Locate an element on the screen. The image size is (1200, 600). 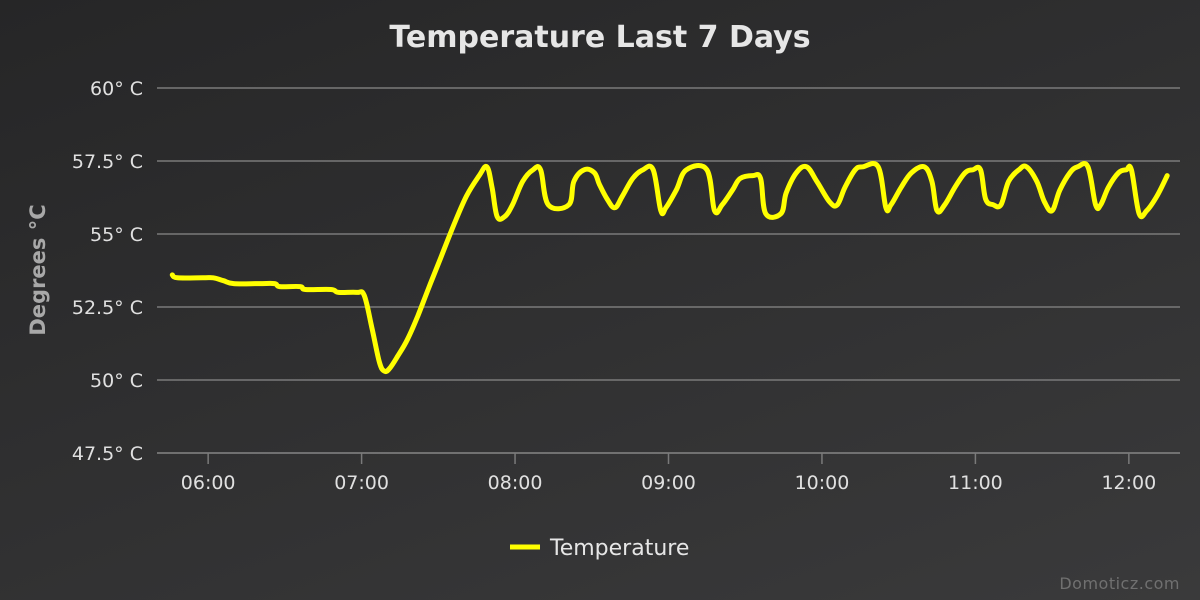
legend-label-temperature: Temperature is located at coordinates (619, 548).